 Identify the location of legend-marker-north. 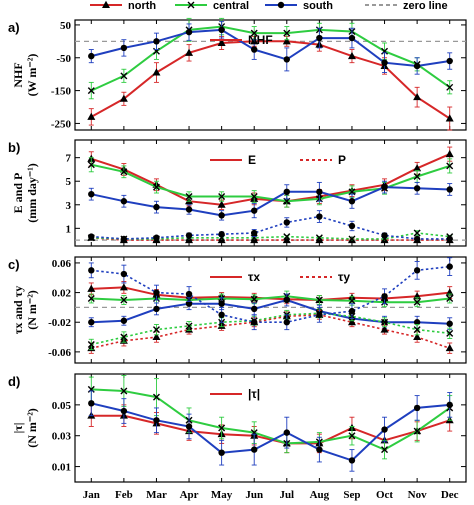
(106, 4).